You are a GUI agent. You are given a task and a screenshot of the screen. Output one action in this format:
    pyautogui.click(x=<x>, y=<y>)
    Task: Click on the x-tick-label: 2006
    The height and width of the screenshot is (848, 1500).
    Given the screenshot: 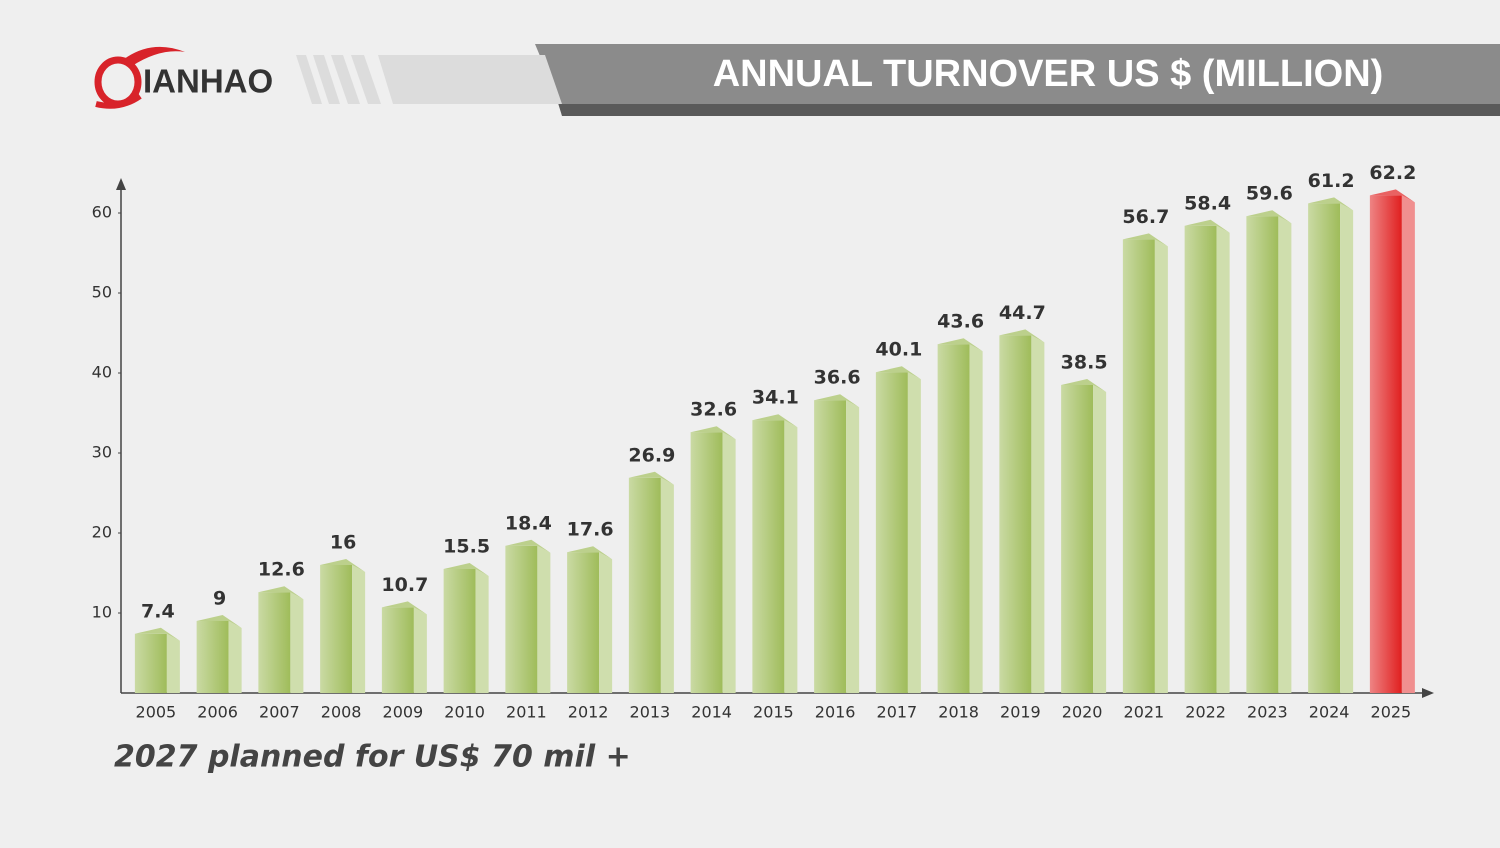 What is the action you would take?
    pyautogui.click(x=217, y=712)
    